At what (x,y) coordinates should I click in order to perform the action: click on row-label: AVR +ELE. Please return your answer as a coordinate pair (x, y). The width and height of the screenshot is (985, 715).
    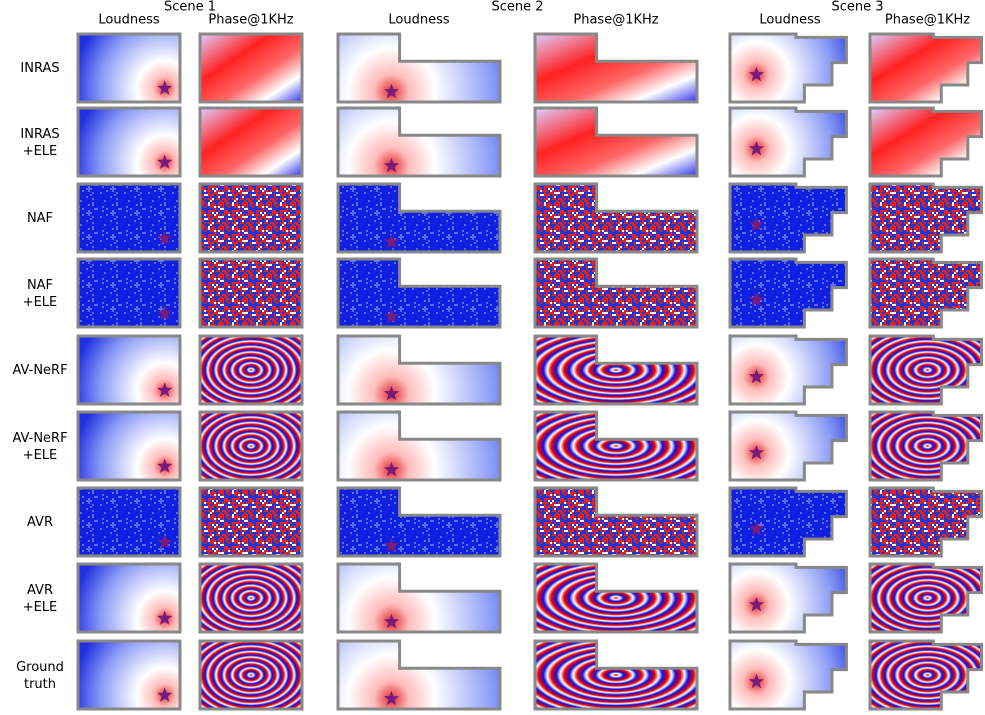
    Looking at the image, I should click on (40, 599).